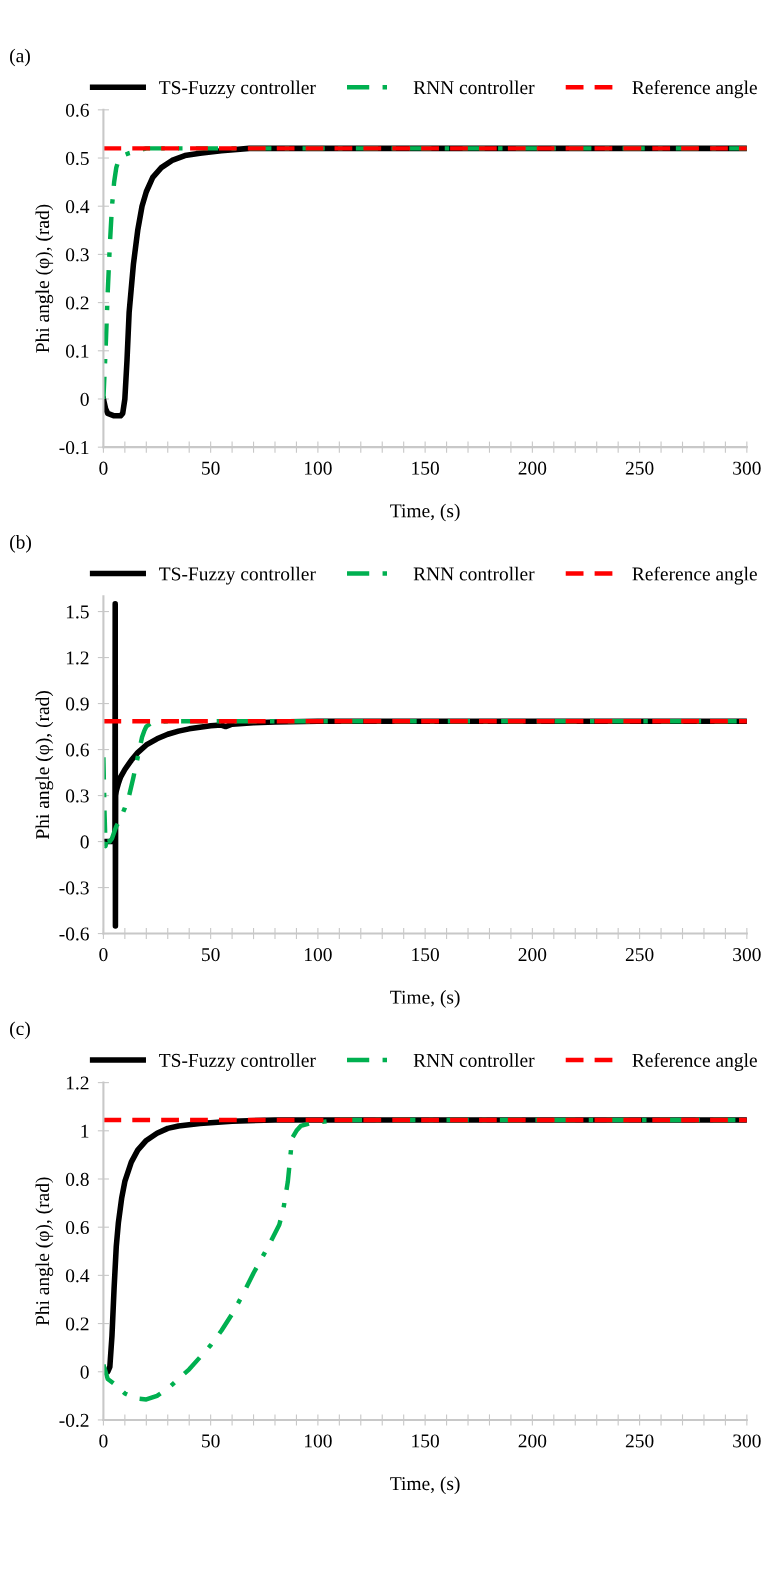 The height and width of the screenshot is (1569, 766). I want to click on y-tick-label: 1.5, so click(77, 612).